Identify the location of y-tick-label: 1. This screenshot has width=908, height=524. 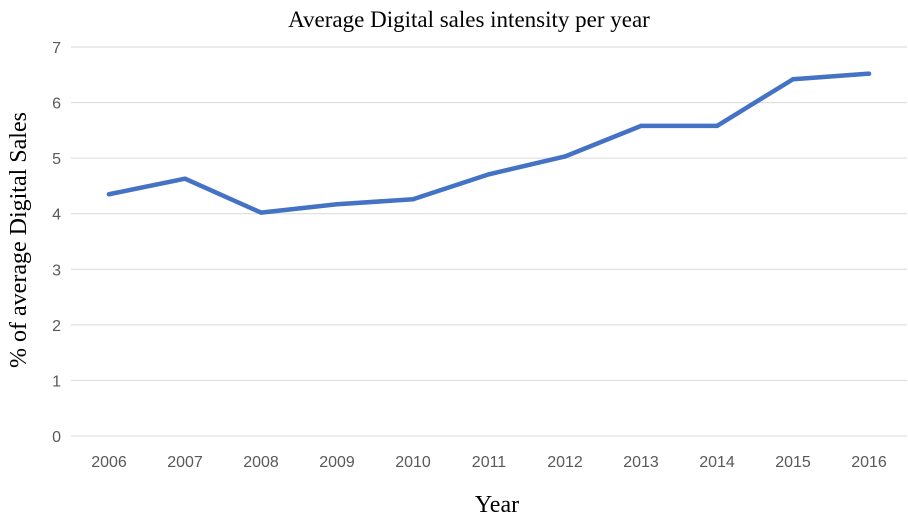
(56, 381).